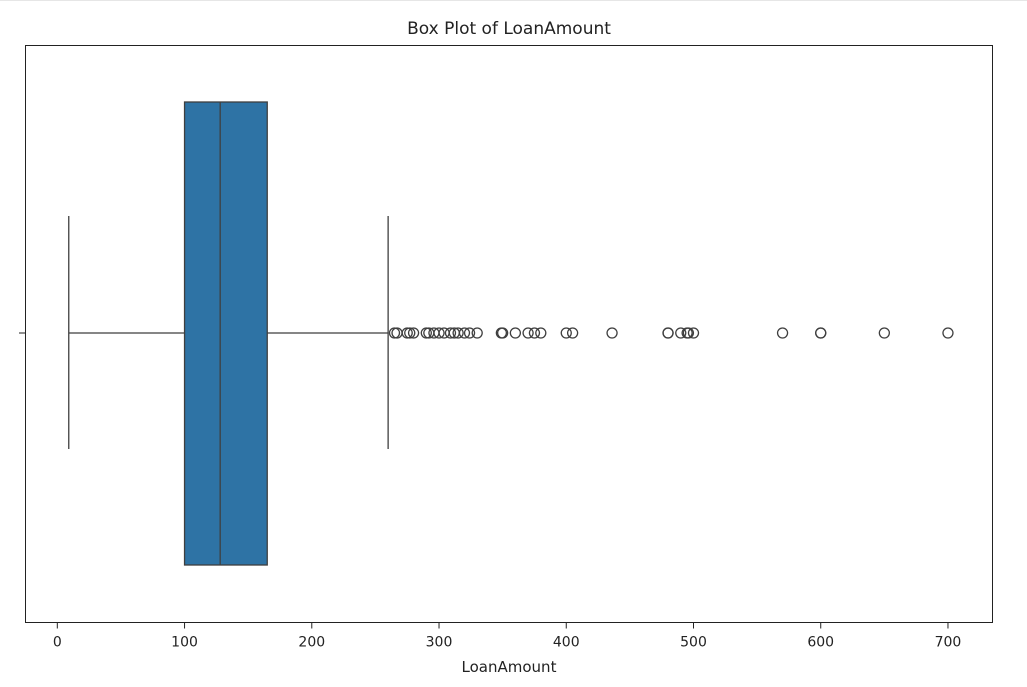 Image resolution: width=1027 pixels, height=687 pixels. I want to click on x-tick-label: 600, so click(820, 643).